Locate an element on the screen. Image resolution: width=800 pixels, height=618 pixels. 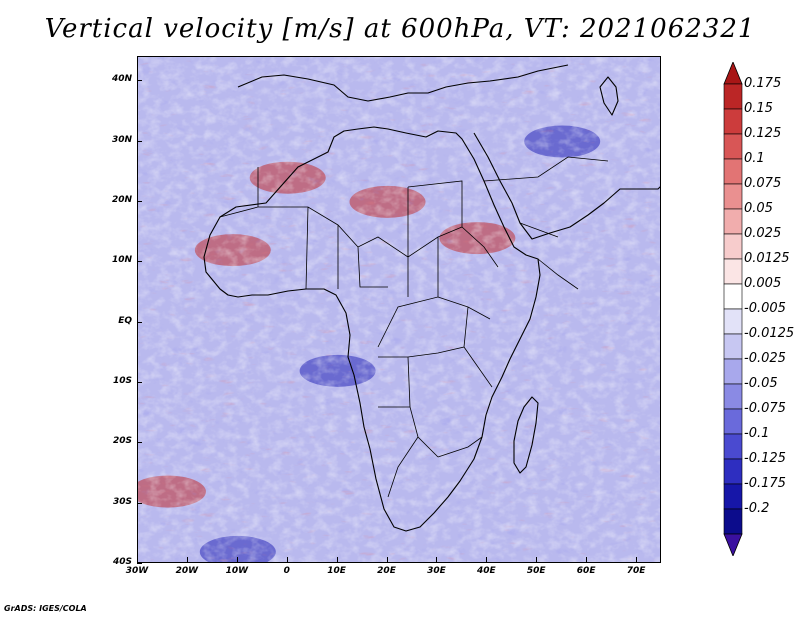
lat-label-20n: 20N is located at coordinates (121, 199).